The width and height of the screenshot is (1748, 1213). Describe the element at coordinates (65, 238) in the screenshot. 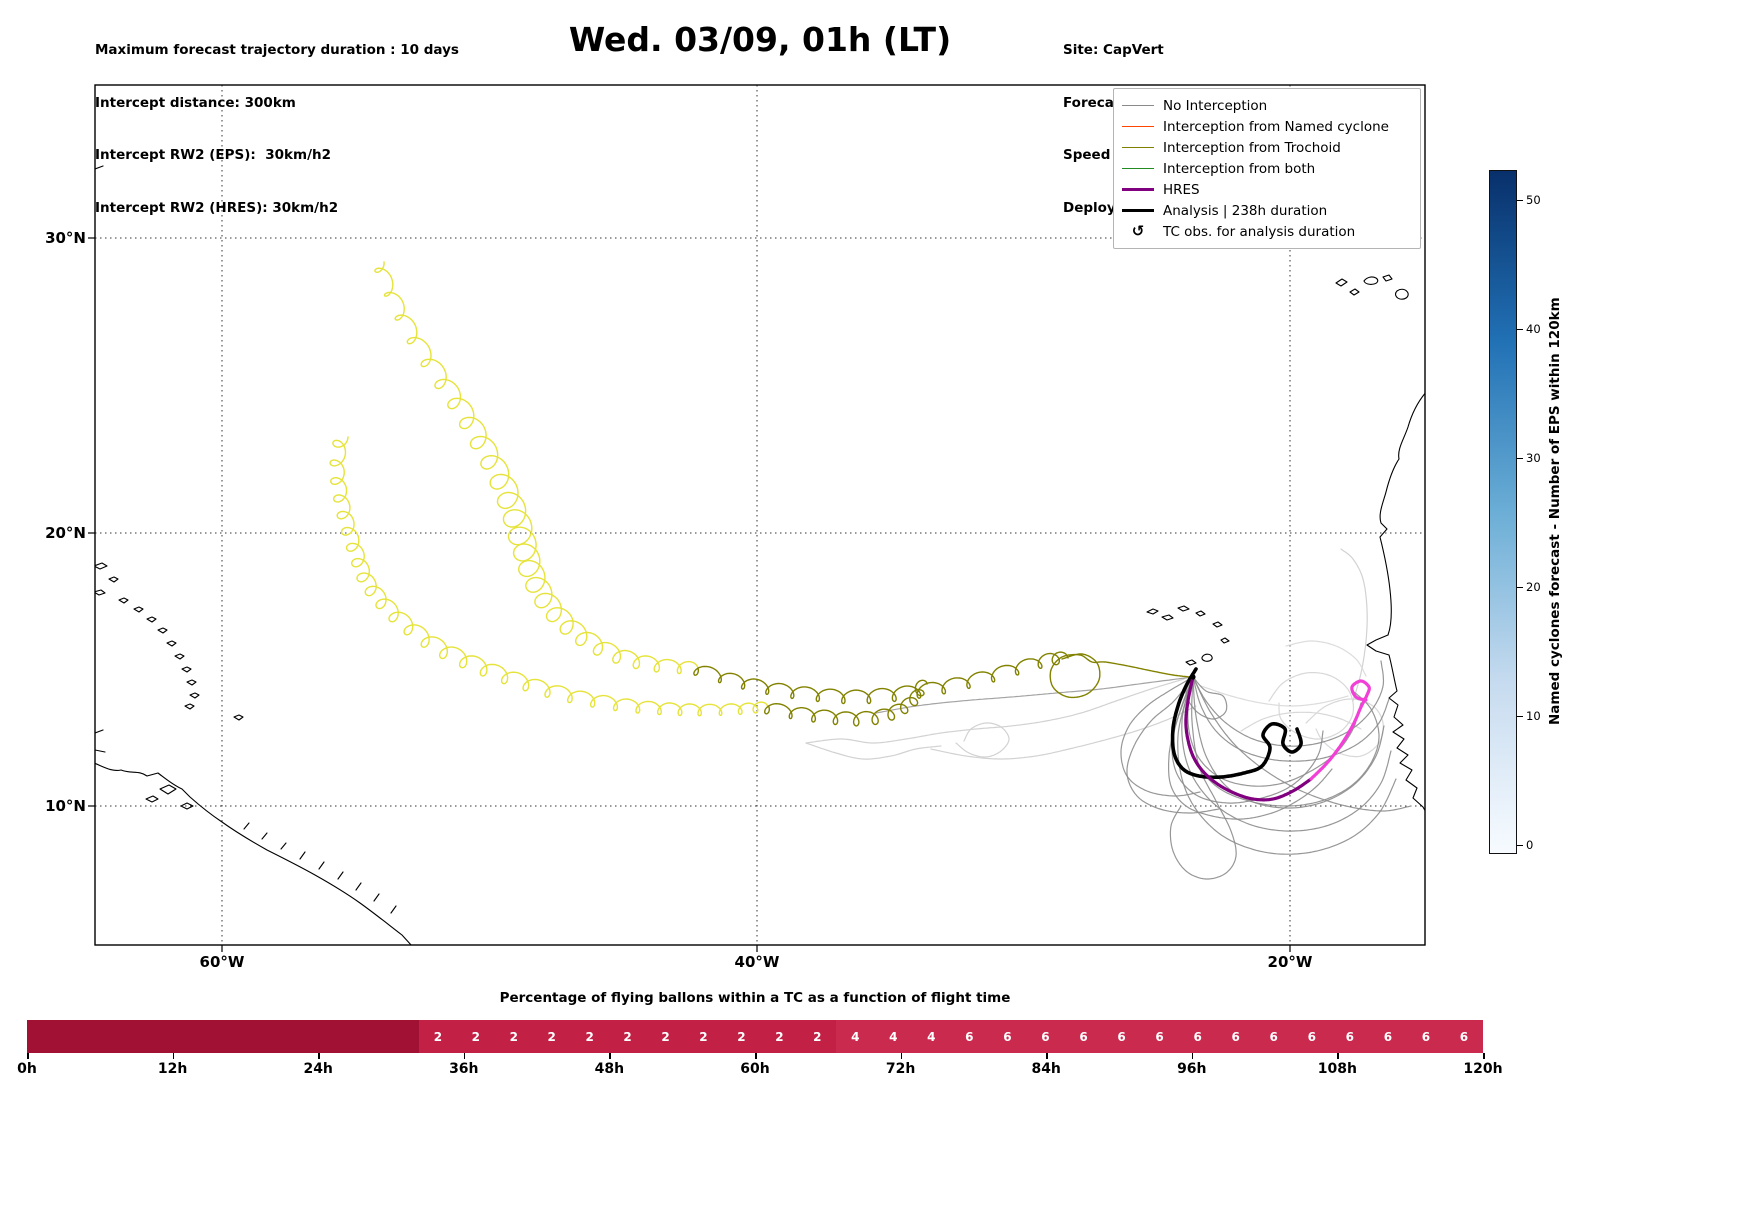

I see `lat-label-30n: 30°N` at that location.